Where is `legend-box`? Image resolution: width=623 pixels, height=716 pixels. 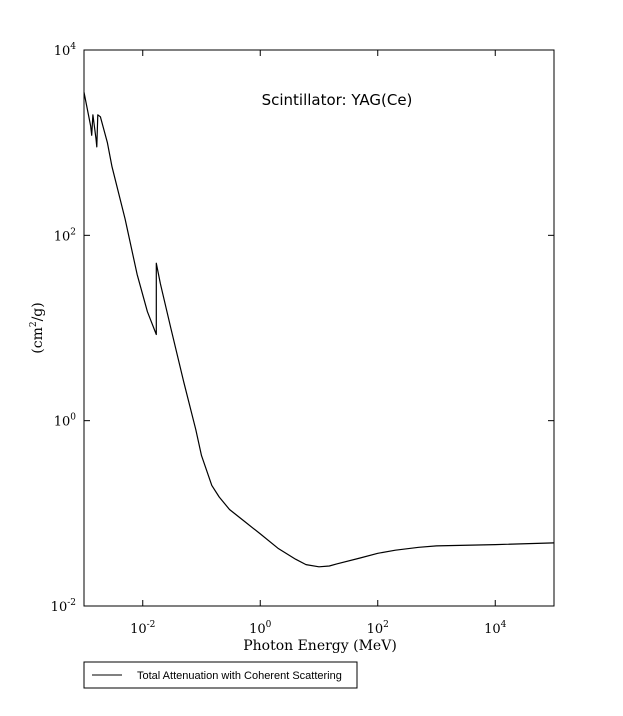 legend-box is located at coordinates (220, 675).